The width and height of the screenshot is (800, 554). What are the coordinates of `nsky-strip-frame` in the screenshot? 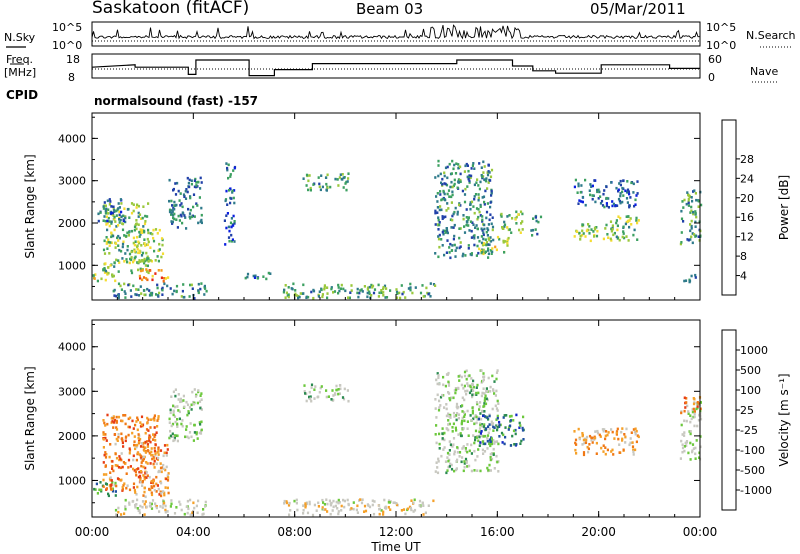 It's located at (396, 34).